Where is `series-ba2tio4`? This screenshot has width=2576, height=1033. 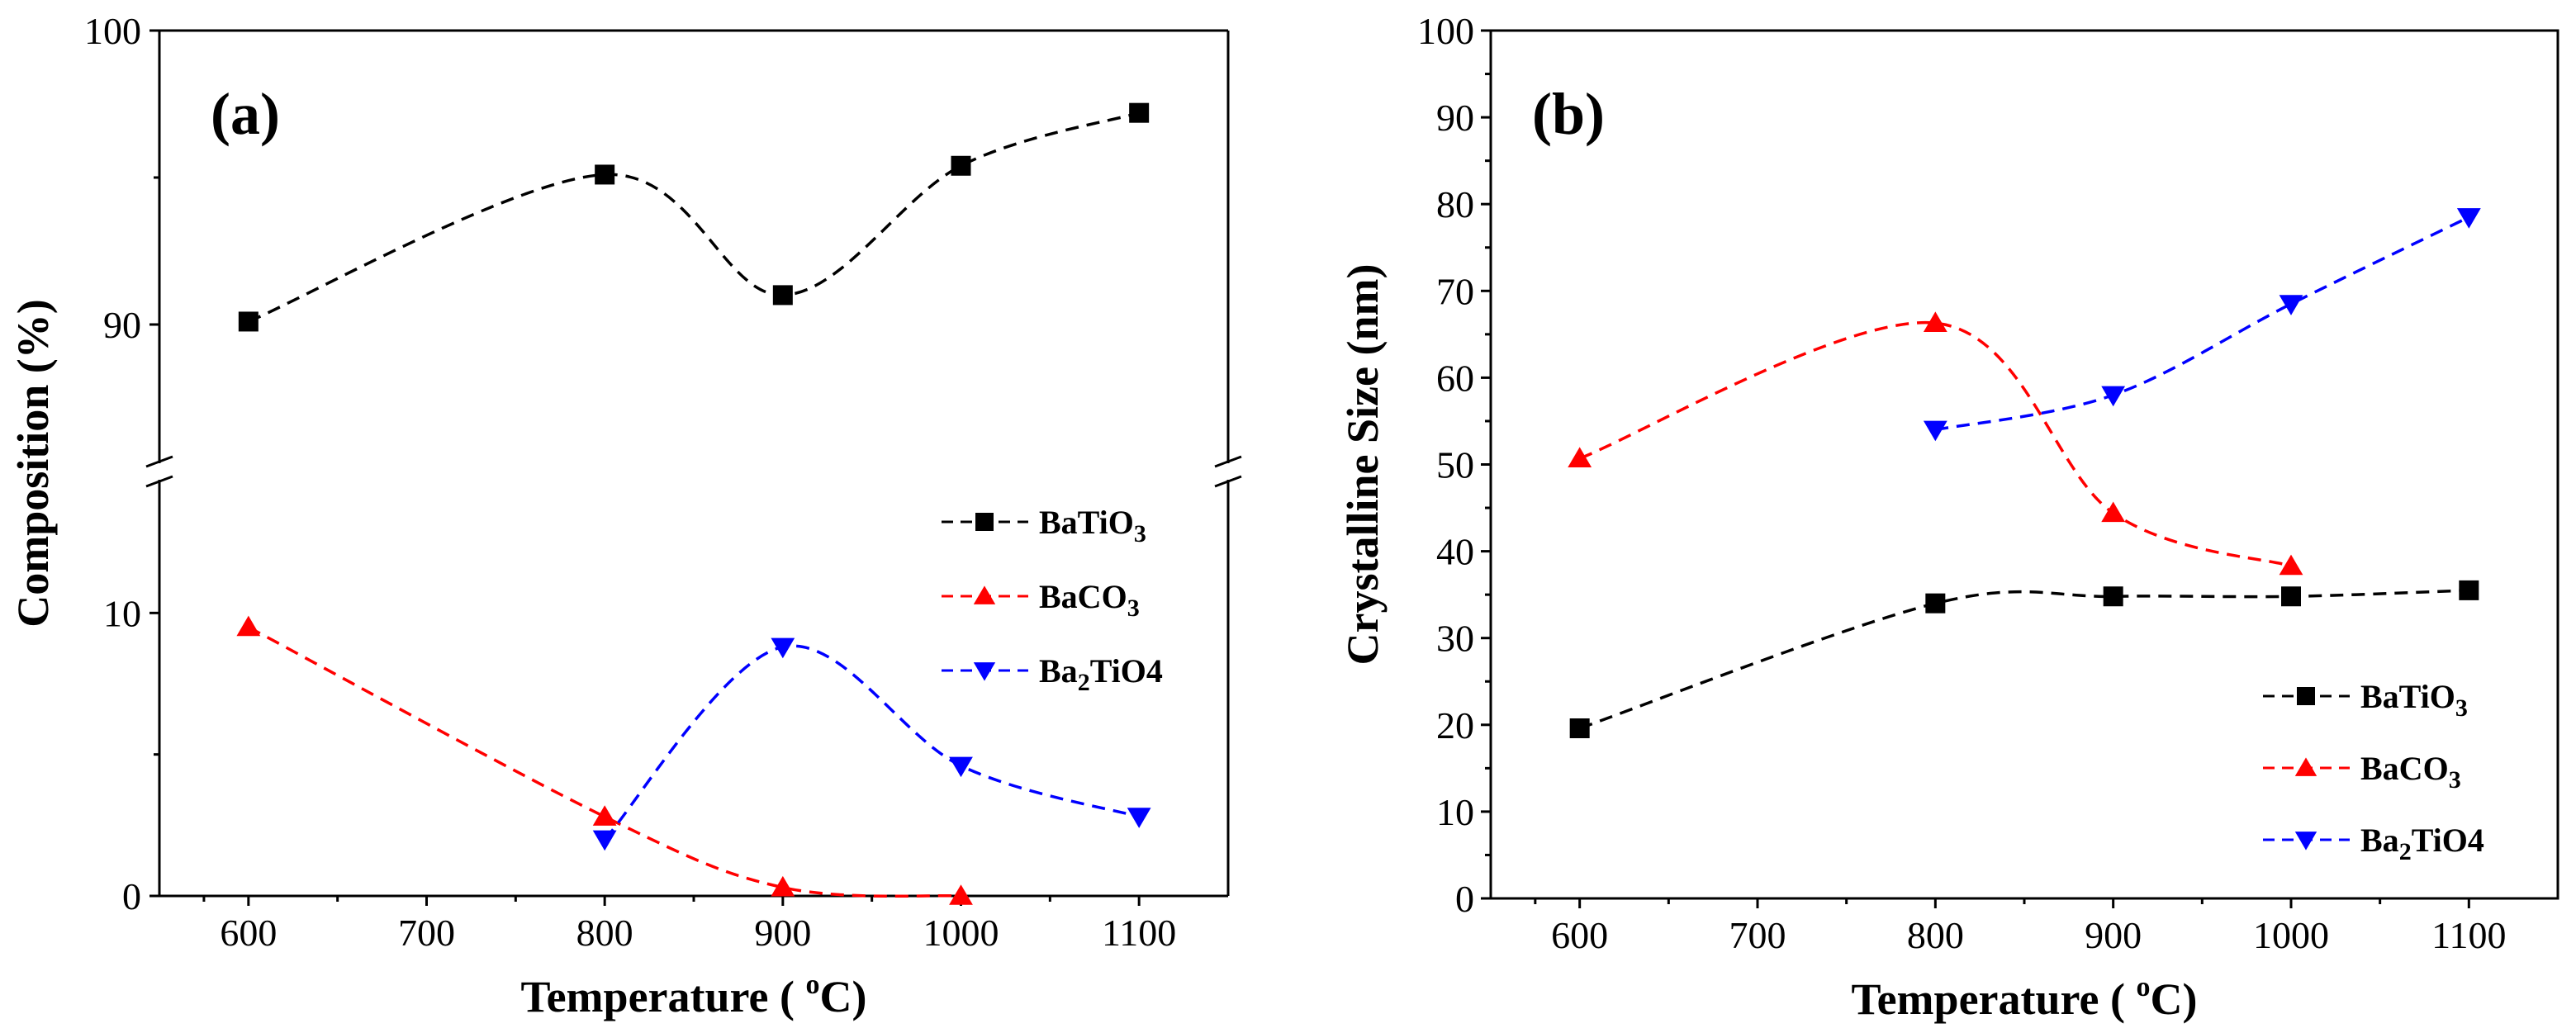 series-ba2tio4 is located at coordinates (871, 744).